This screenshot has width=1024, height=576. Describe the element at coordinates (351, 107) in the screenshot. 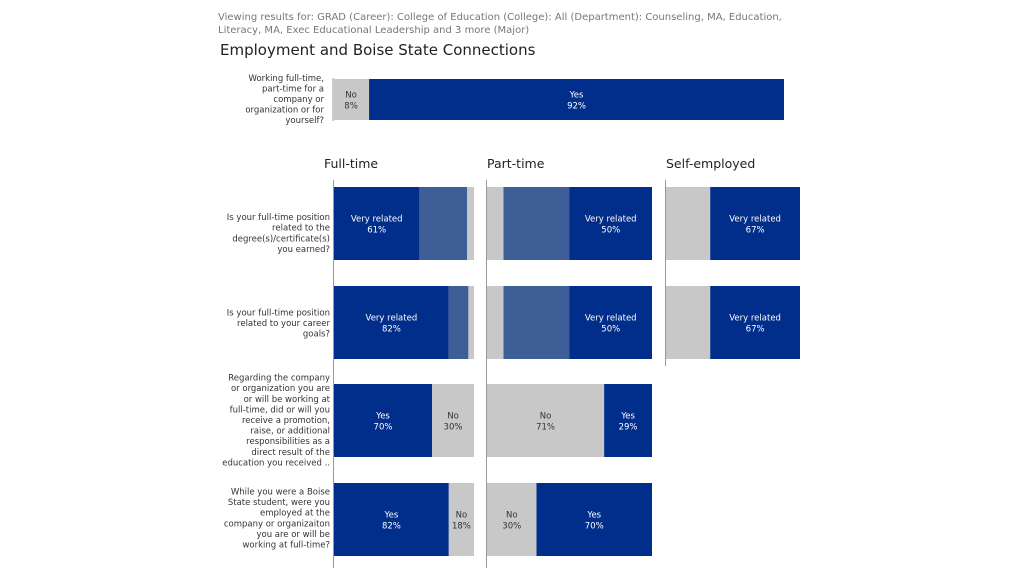

I see `top-bar-segment-value: 8%` at that location.